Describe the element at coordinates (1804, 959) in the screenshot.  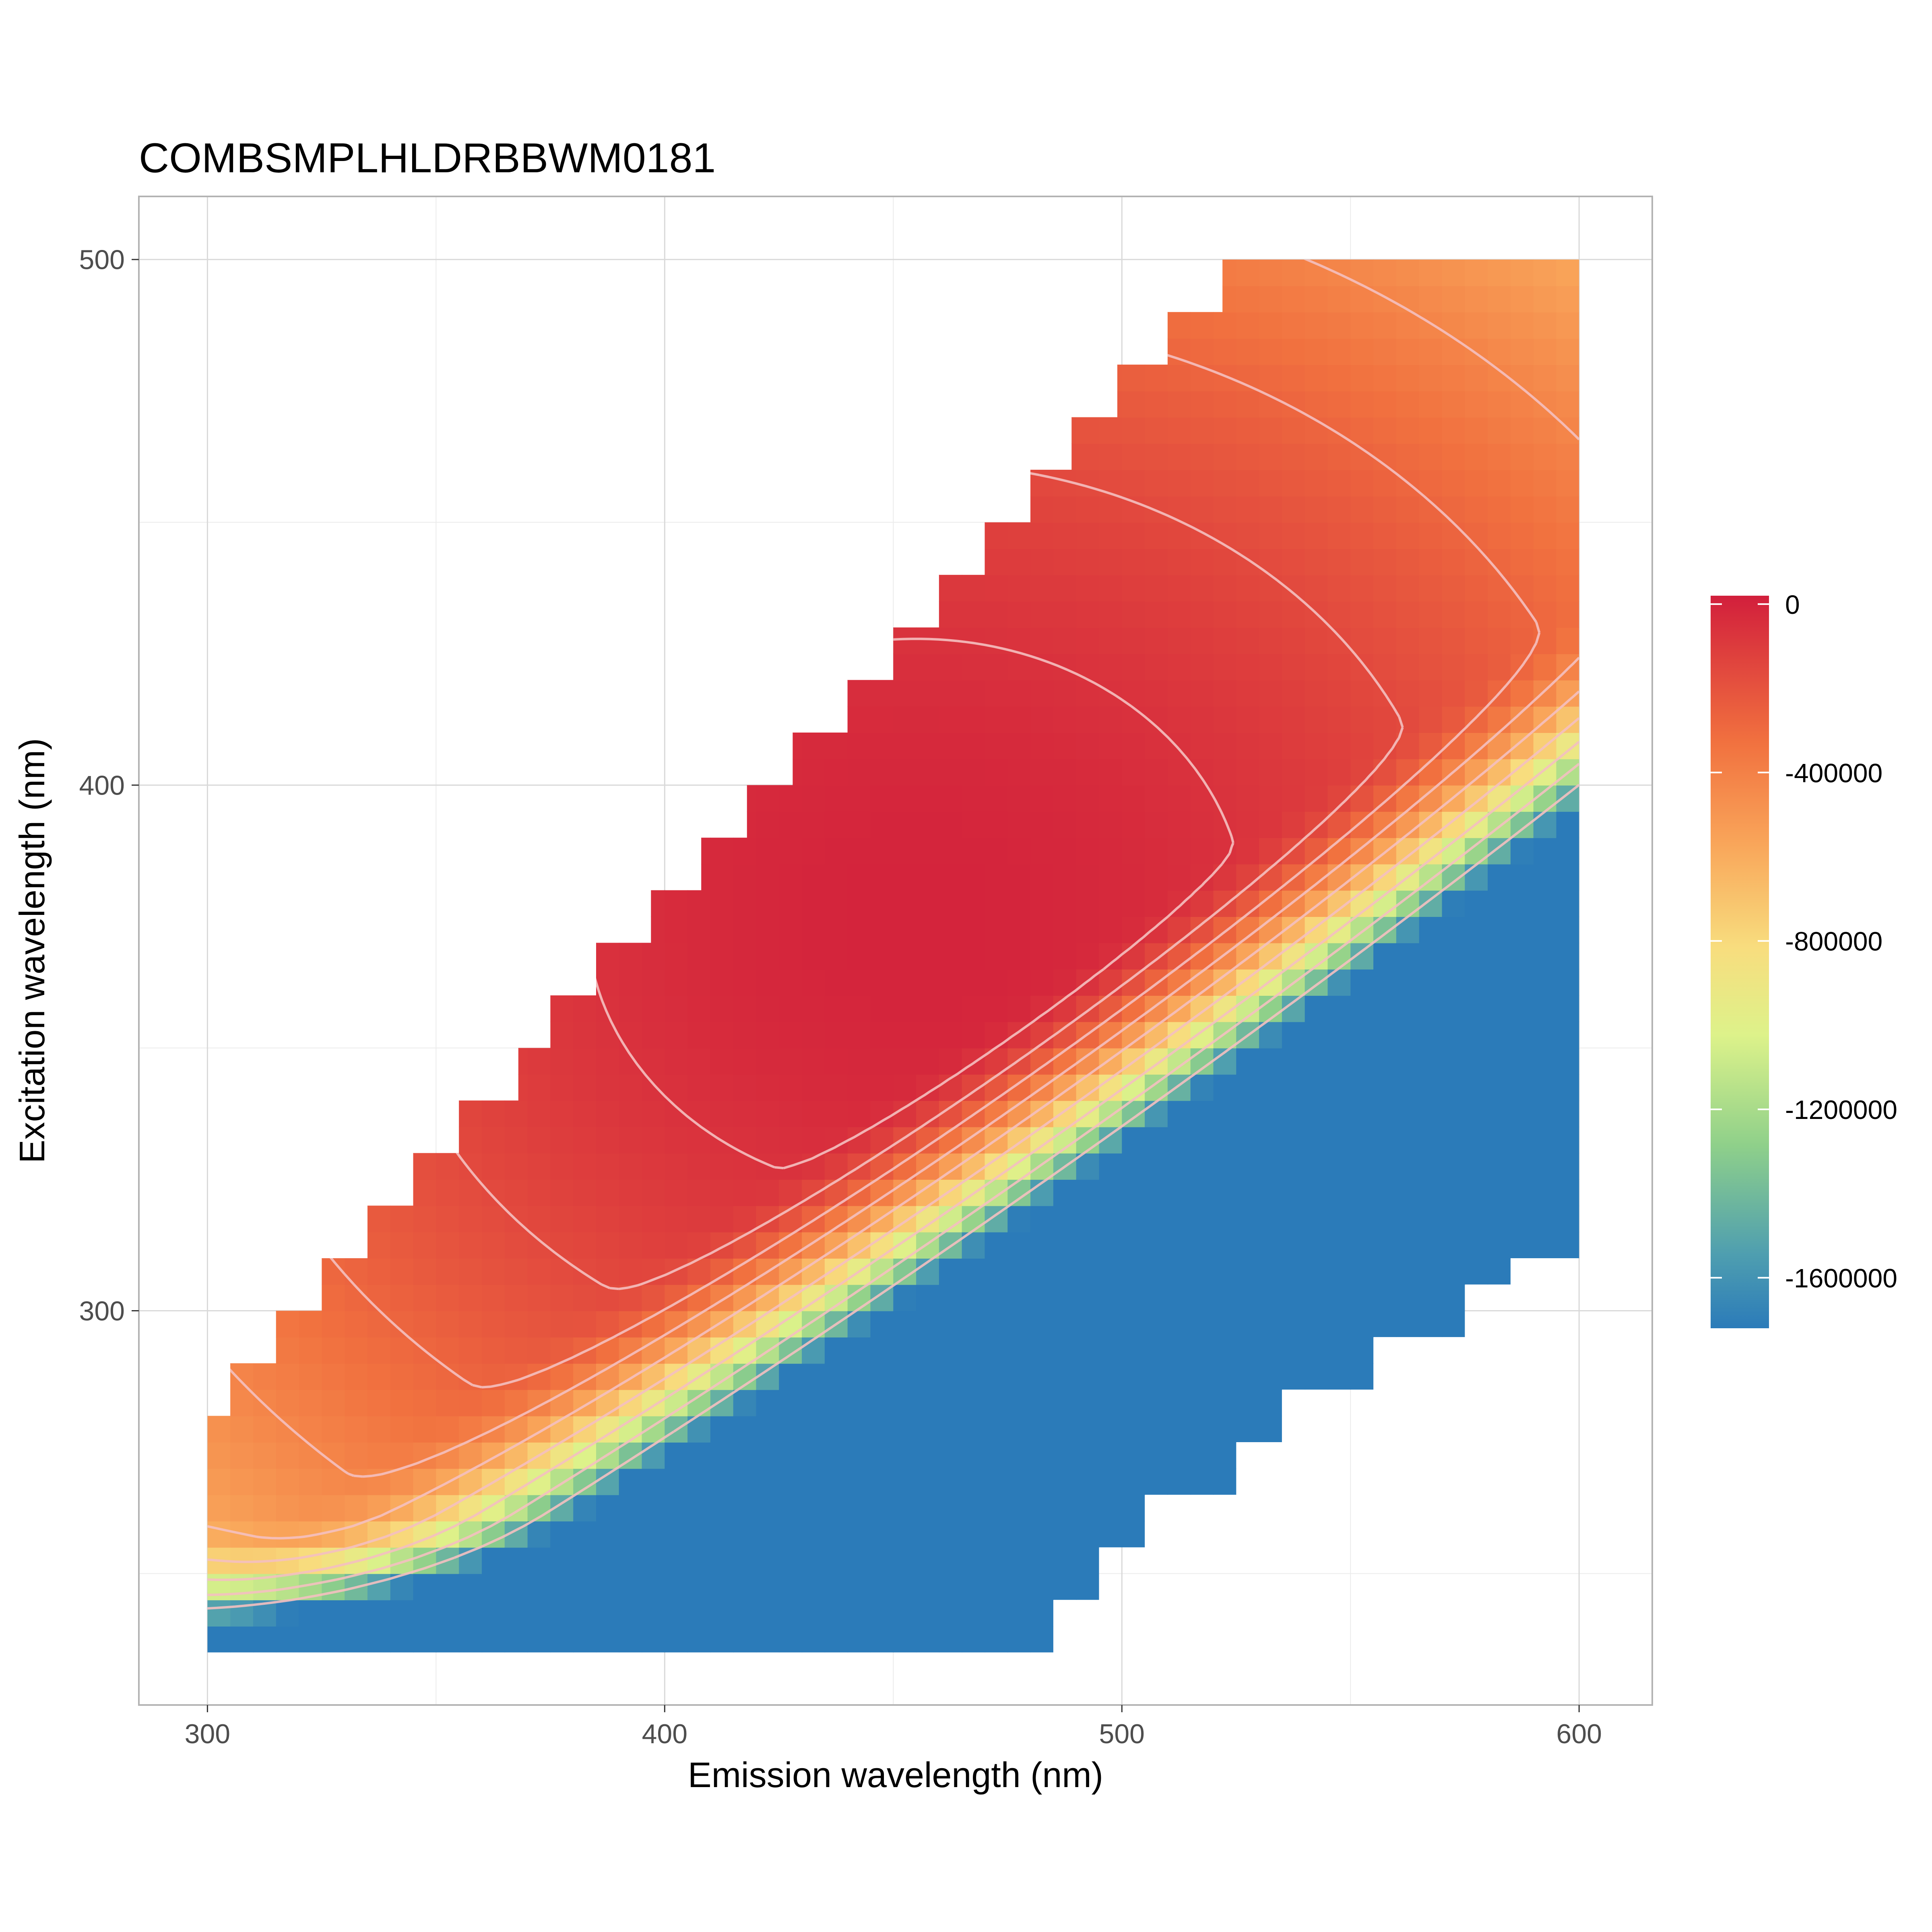
I see `colorbar-legend: 0-400000-800000-1200000-1600000` at that location.